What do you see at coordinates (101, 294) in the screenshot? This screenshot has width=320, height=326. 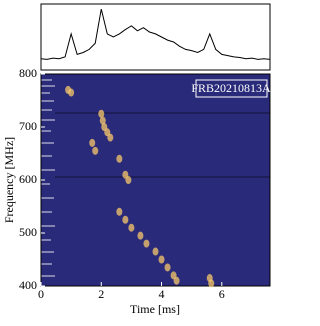 I see `x-tick-label: 2` at bounding box center [101, 294].